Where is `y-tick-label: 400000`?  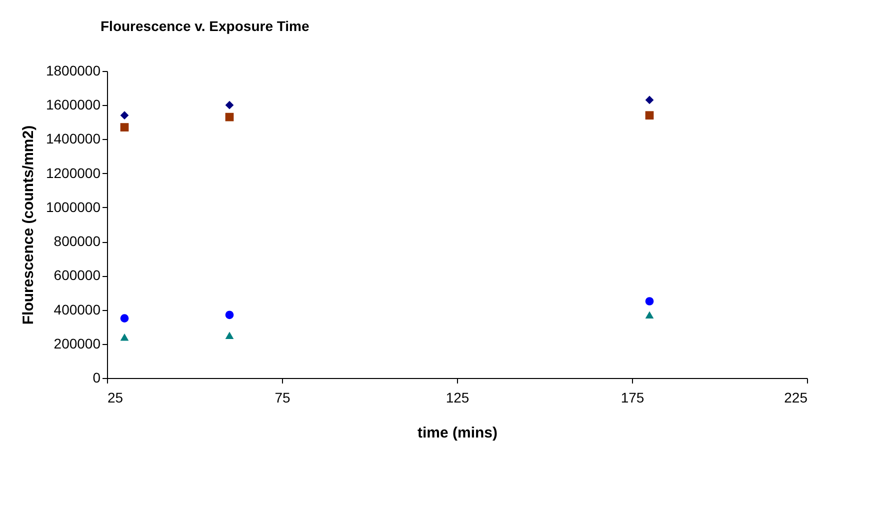
y-tick-label: 400000 is located at coordinates (77, 309).